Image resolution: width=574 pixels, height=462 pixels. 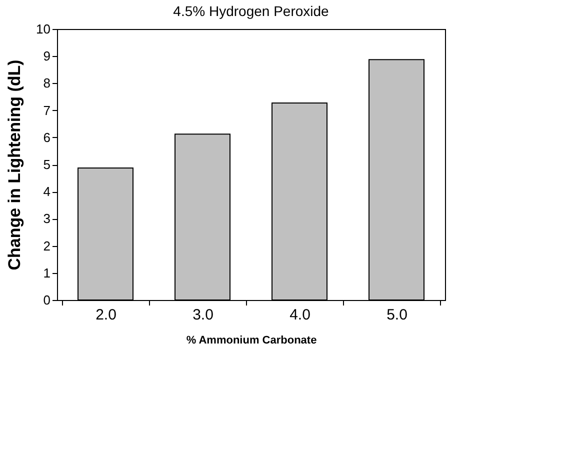 I want to click on x-tick-label: 5.0, so click(x=397, y=315).